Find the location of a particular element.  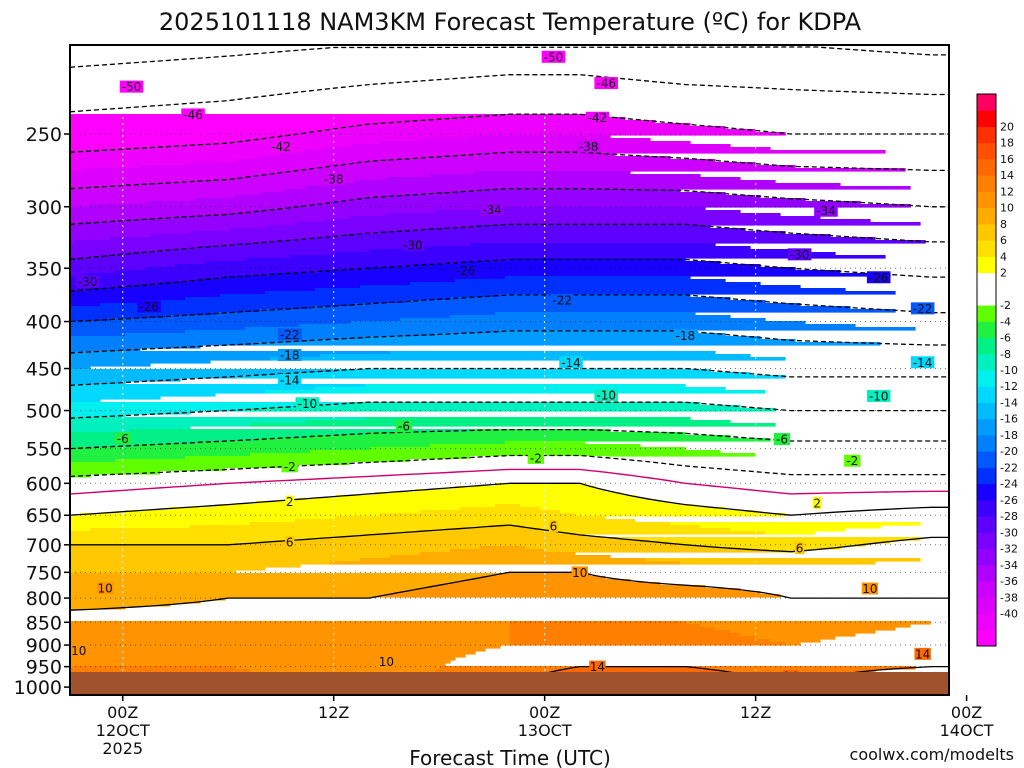

contour-label-37: 6 is located at coordinates (800, 549).